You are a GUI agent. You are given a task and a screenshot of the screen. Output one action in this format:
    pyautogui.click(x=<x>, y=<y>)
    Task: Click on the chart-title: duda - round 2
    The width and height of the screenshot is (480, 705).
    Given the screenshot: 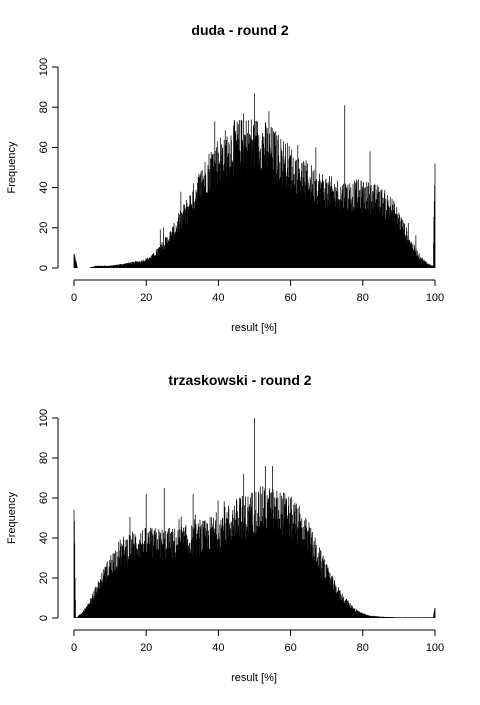 What is the action you would take?
    pyautogui.click(x=239, y=30)
    